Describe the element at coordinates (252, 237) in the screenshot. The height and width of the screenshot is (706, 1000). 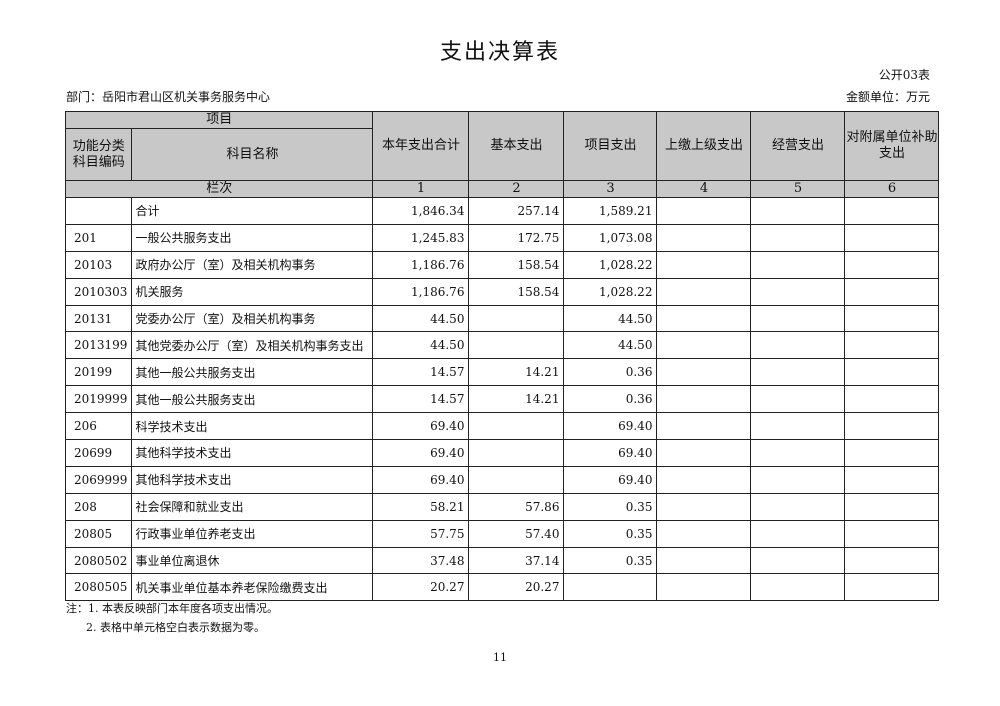
I see `row-name: 一般公共服务支出` at that location.